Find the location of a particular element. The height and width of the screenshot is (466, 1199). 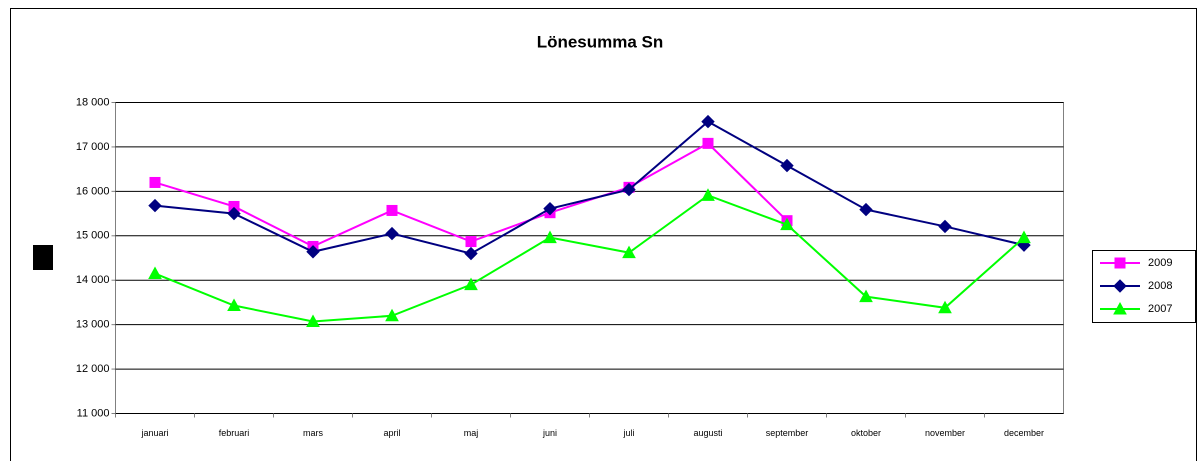

x-tick-label: maj is located at coordinates (471, 433).